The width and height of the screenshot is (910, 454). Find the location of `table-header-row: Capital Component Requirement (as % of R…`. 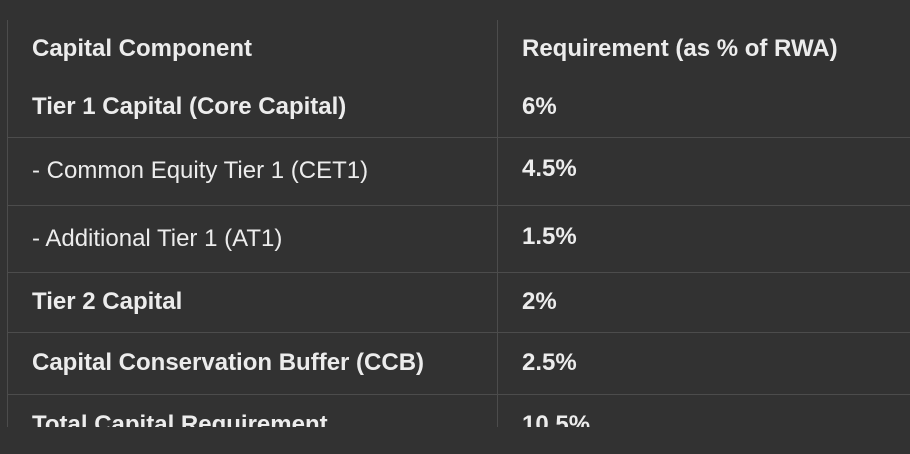

table-header-row: Capital Component Requirement (as % of R… is located at coordinates (458, 48).